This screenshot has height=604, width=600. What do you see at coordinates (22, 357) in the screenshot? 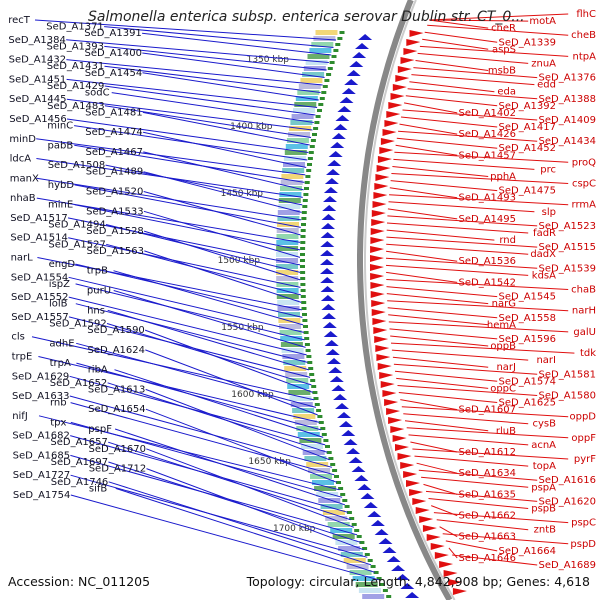
I see `gene-label-left: trpE` at bounding box center [22, 357].